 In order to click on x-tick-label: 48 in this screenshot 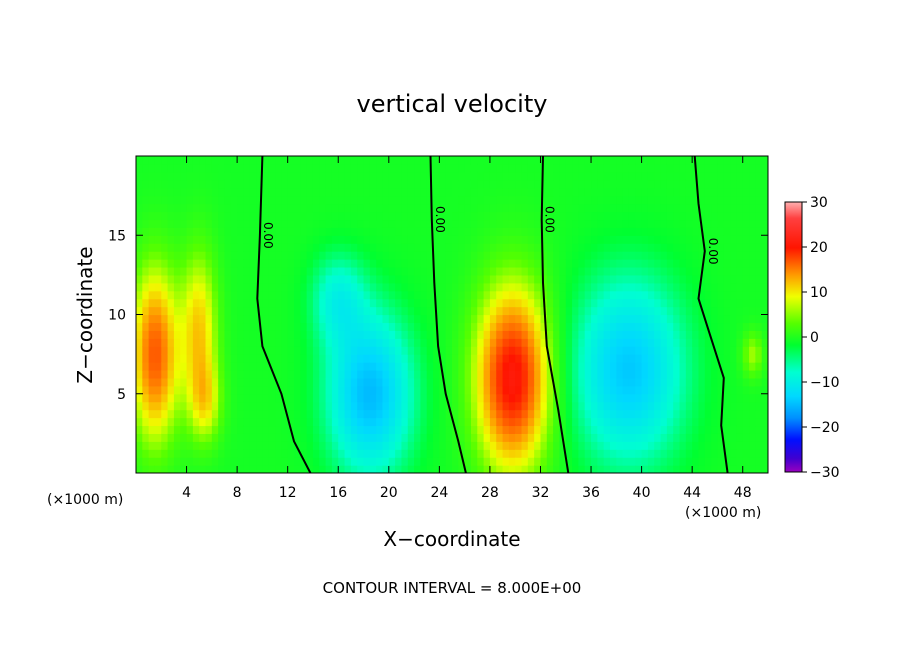, I will do `click(743, 493)`.